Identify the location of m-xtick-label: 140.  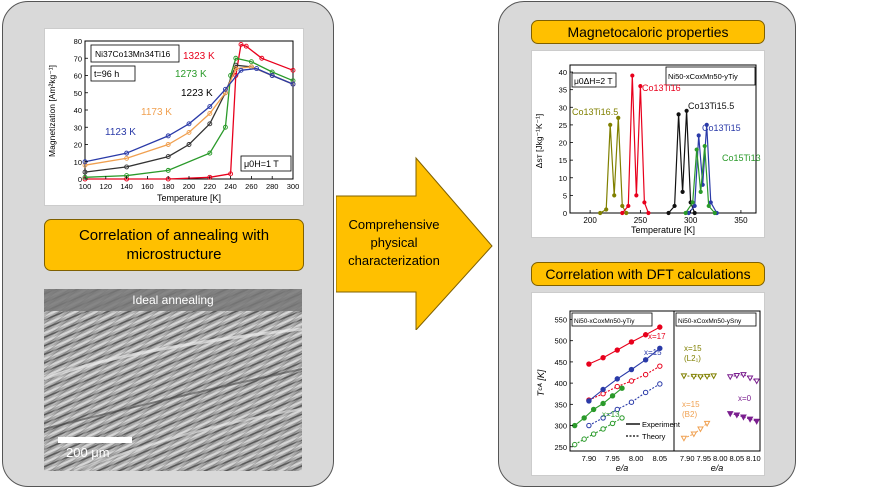
(126, 186).